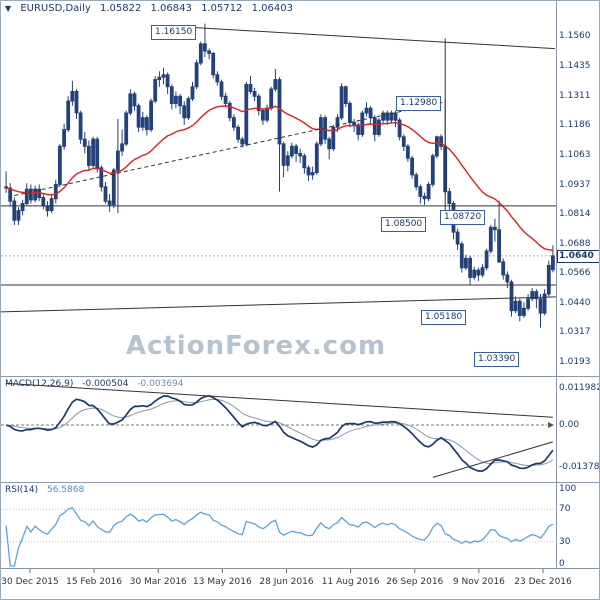 The width and height of the screenshot is (600, 600). I want to click on macd-axis-label: -0.013780, so click(579, 467).